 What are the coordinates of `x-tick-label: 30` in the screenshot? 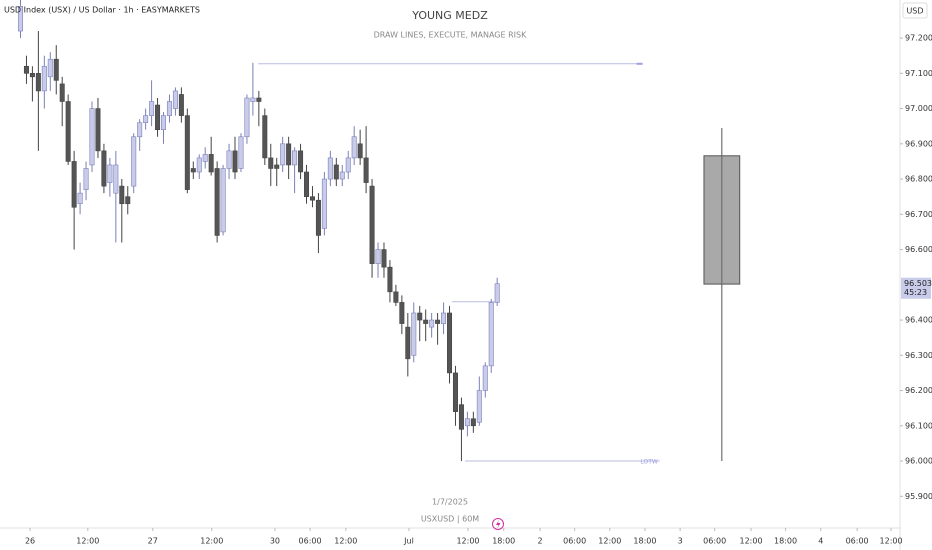 It's located at (275, 541).